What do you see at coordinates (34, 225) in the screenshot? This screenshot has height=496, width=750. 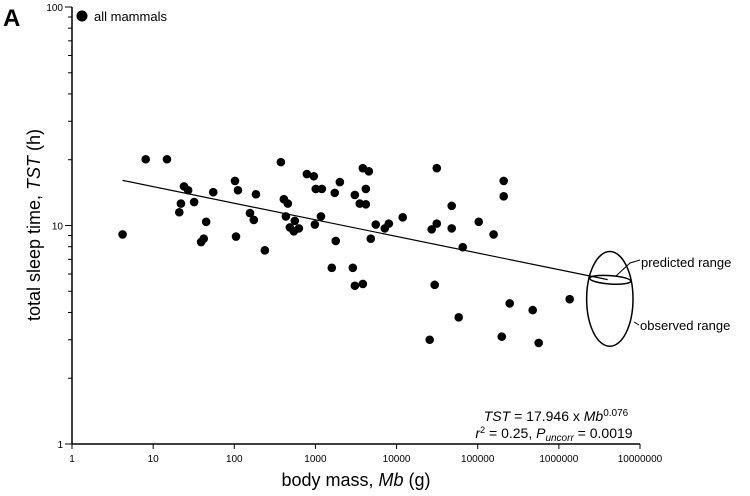 I see `y-axis-label: total sleep time, TST (h)` at bounding box center [34, 225].